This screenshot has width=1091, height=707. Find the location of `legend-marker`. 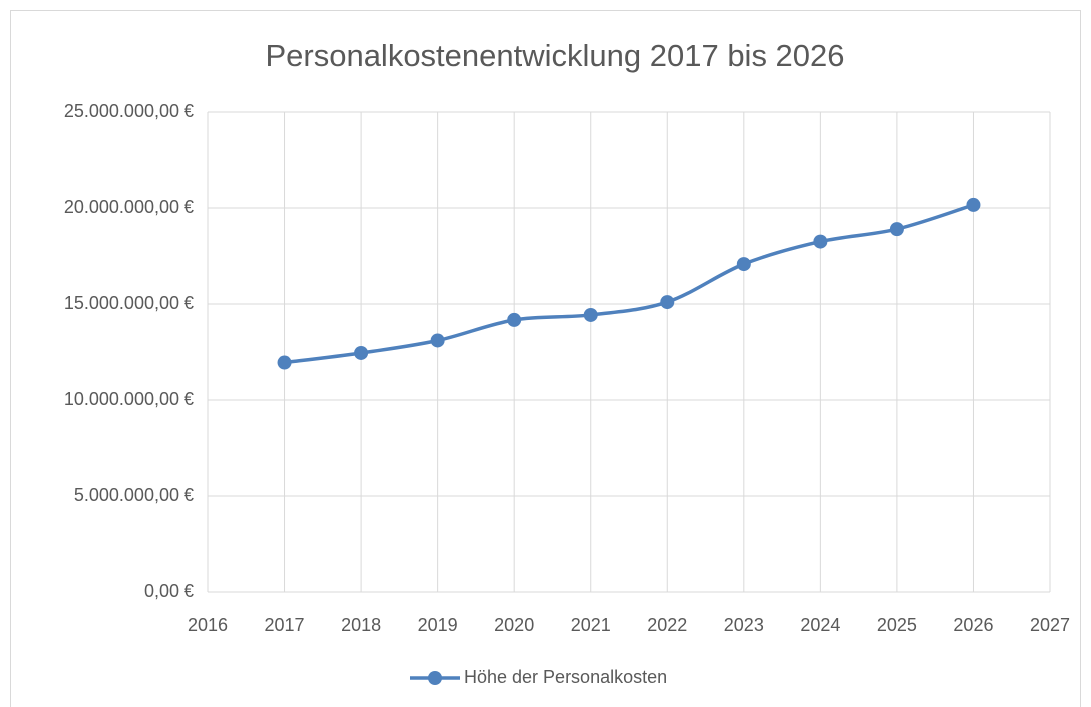

legend-marker is located at coordinates (435, 678).